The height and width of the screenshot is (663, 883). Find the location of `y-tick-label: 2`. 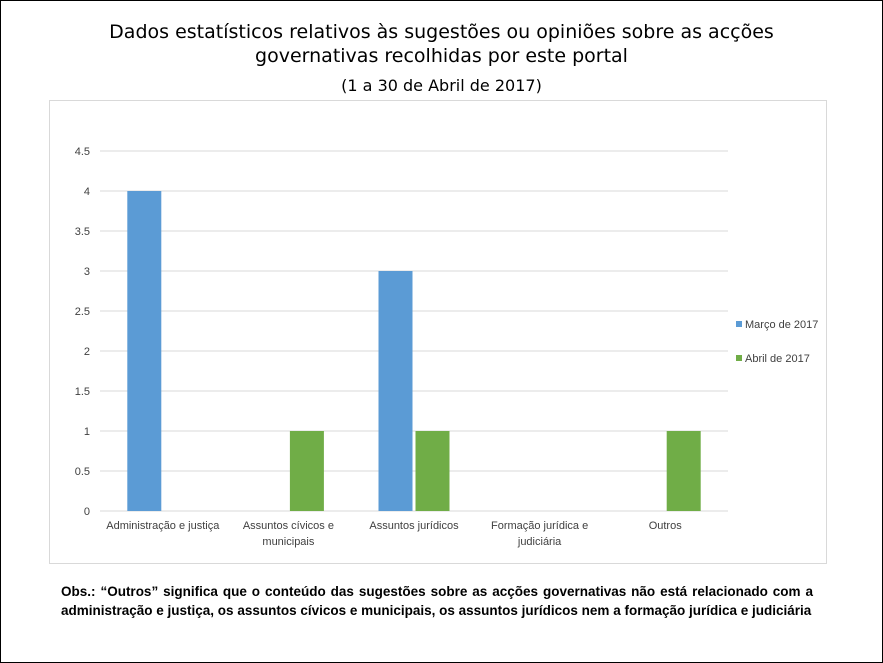

y-tick-label: 2 is located at coordinates (87, 352).